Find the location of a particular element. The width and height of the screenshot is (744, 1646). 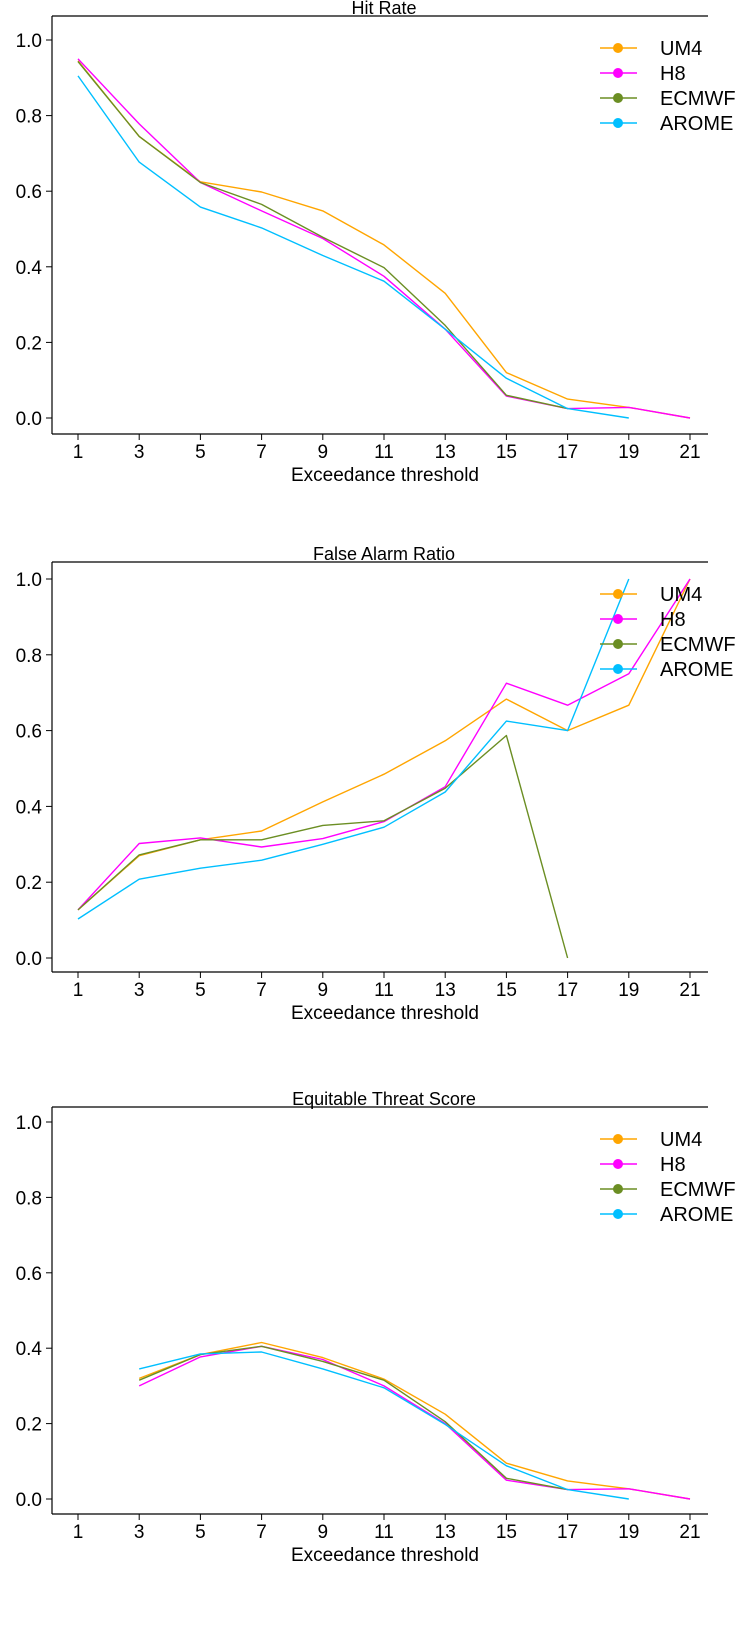

series-line-um4 is located at coordinates (414, 1420).